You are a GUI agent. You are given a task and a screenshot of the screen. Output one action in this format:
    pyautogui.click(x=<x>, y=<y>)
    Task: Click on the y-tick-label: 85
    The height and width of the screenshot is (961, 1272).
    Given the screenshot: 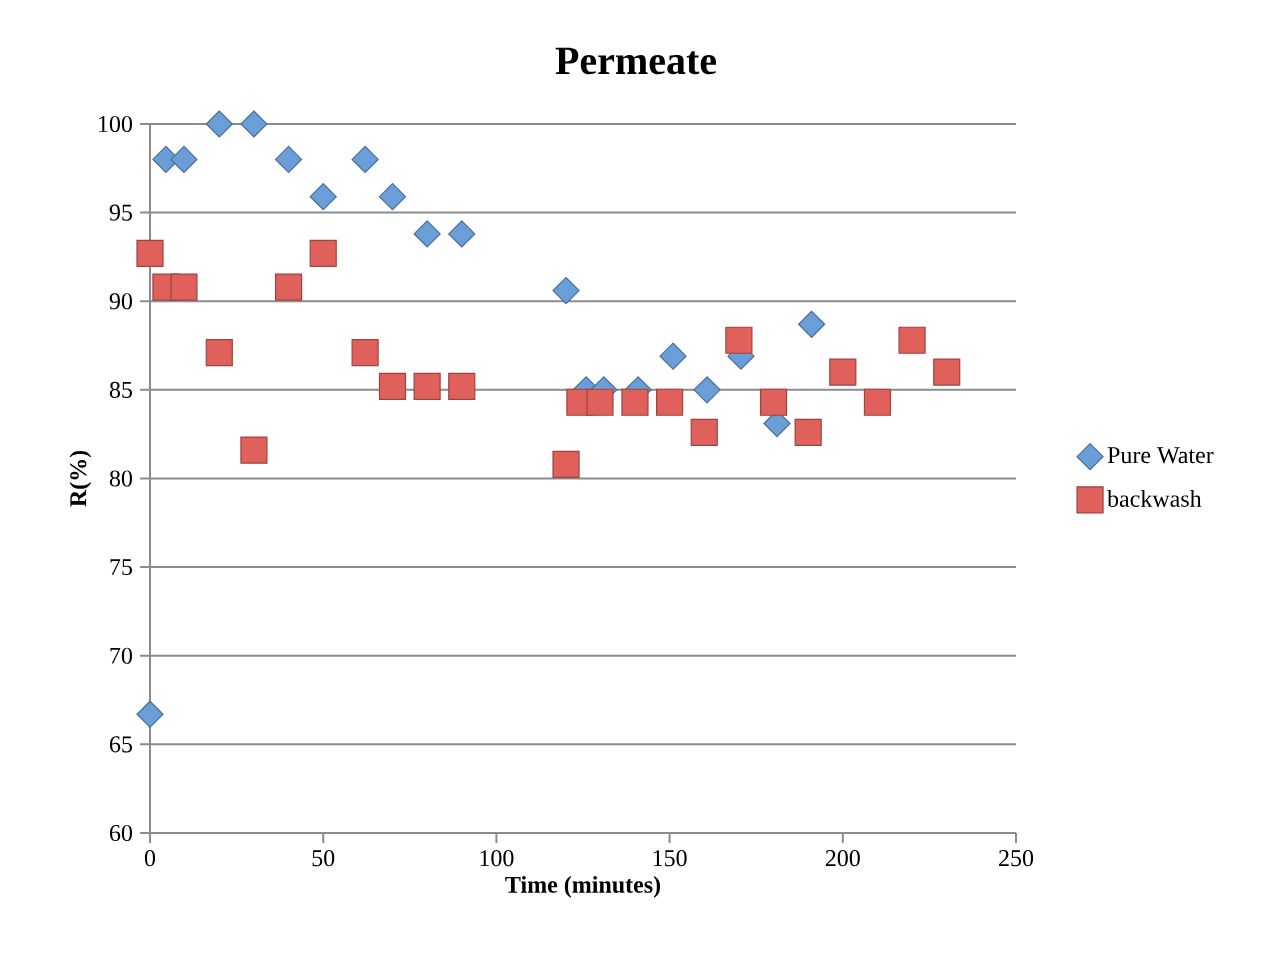 What is the action you would take?
    pyautogui.click(x=121, y=389)
    